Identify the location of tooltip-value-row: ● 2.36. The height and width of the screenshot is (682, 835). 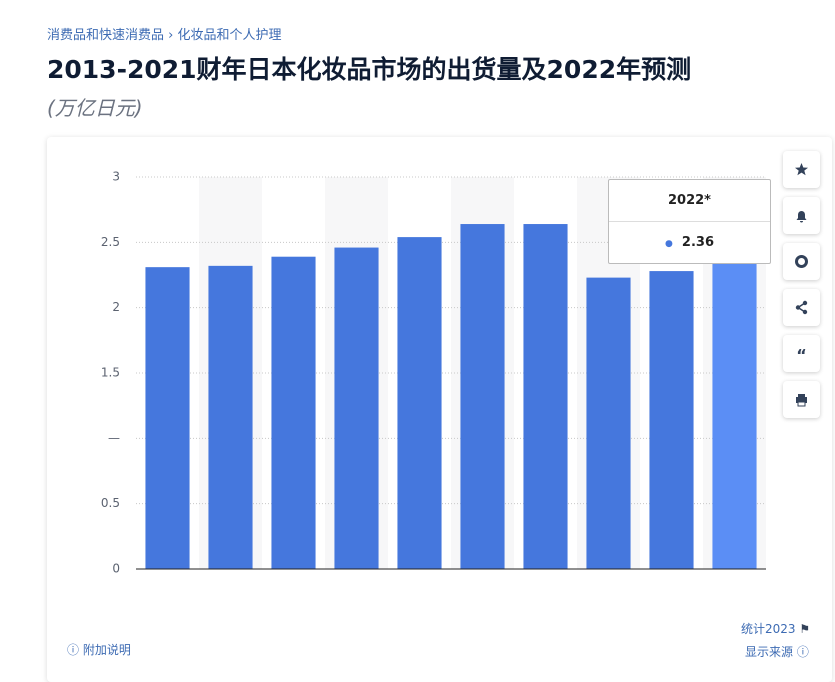
(689, 242).